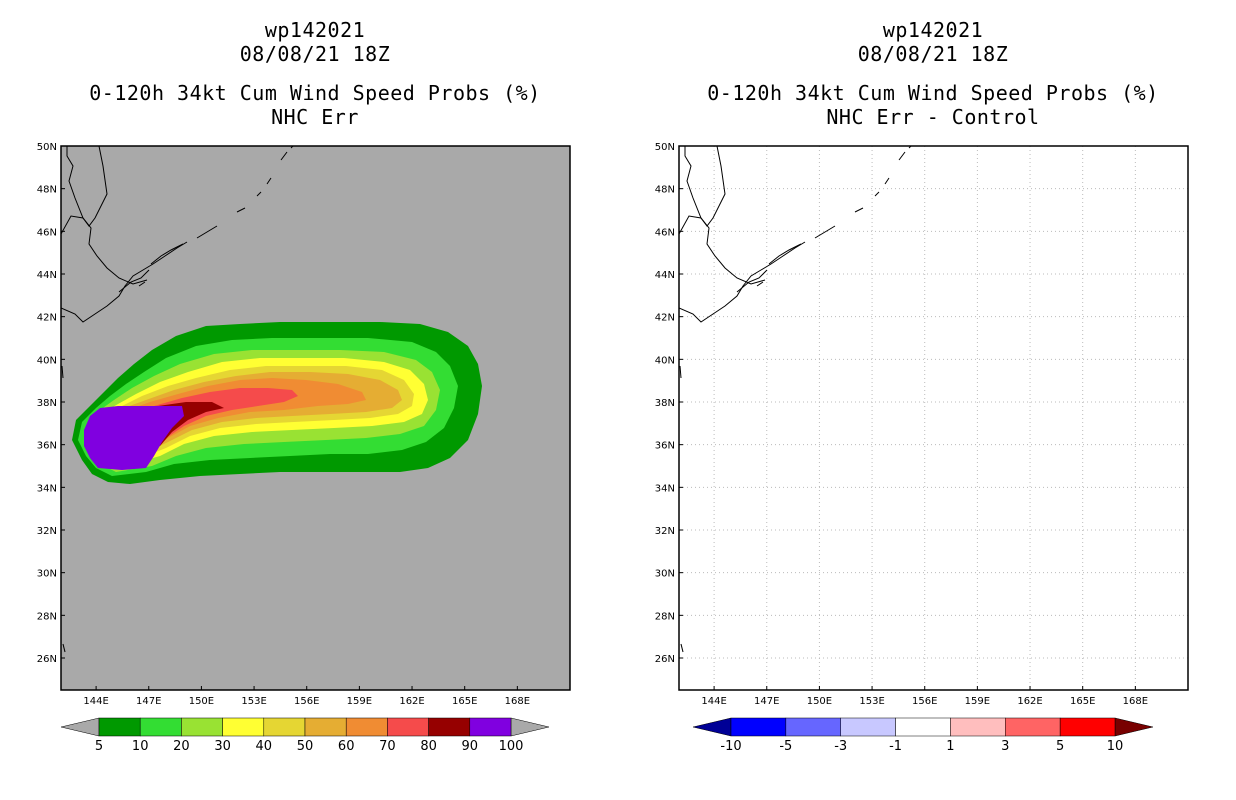 This screenshot has height=800, width=1236. What do you see at coordinates (470, 746) in the screenshot?
I see `left-colorbar-label: 90` at bounding box center [470, 746].